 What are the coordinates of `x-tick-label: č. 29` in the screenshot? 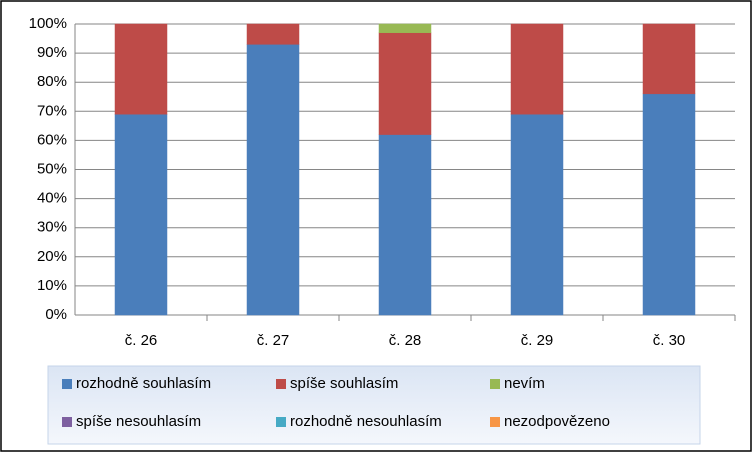 It's located at (537, 340).